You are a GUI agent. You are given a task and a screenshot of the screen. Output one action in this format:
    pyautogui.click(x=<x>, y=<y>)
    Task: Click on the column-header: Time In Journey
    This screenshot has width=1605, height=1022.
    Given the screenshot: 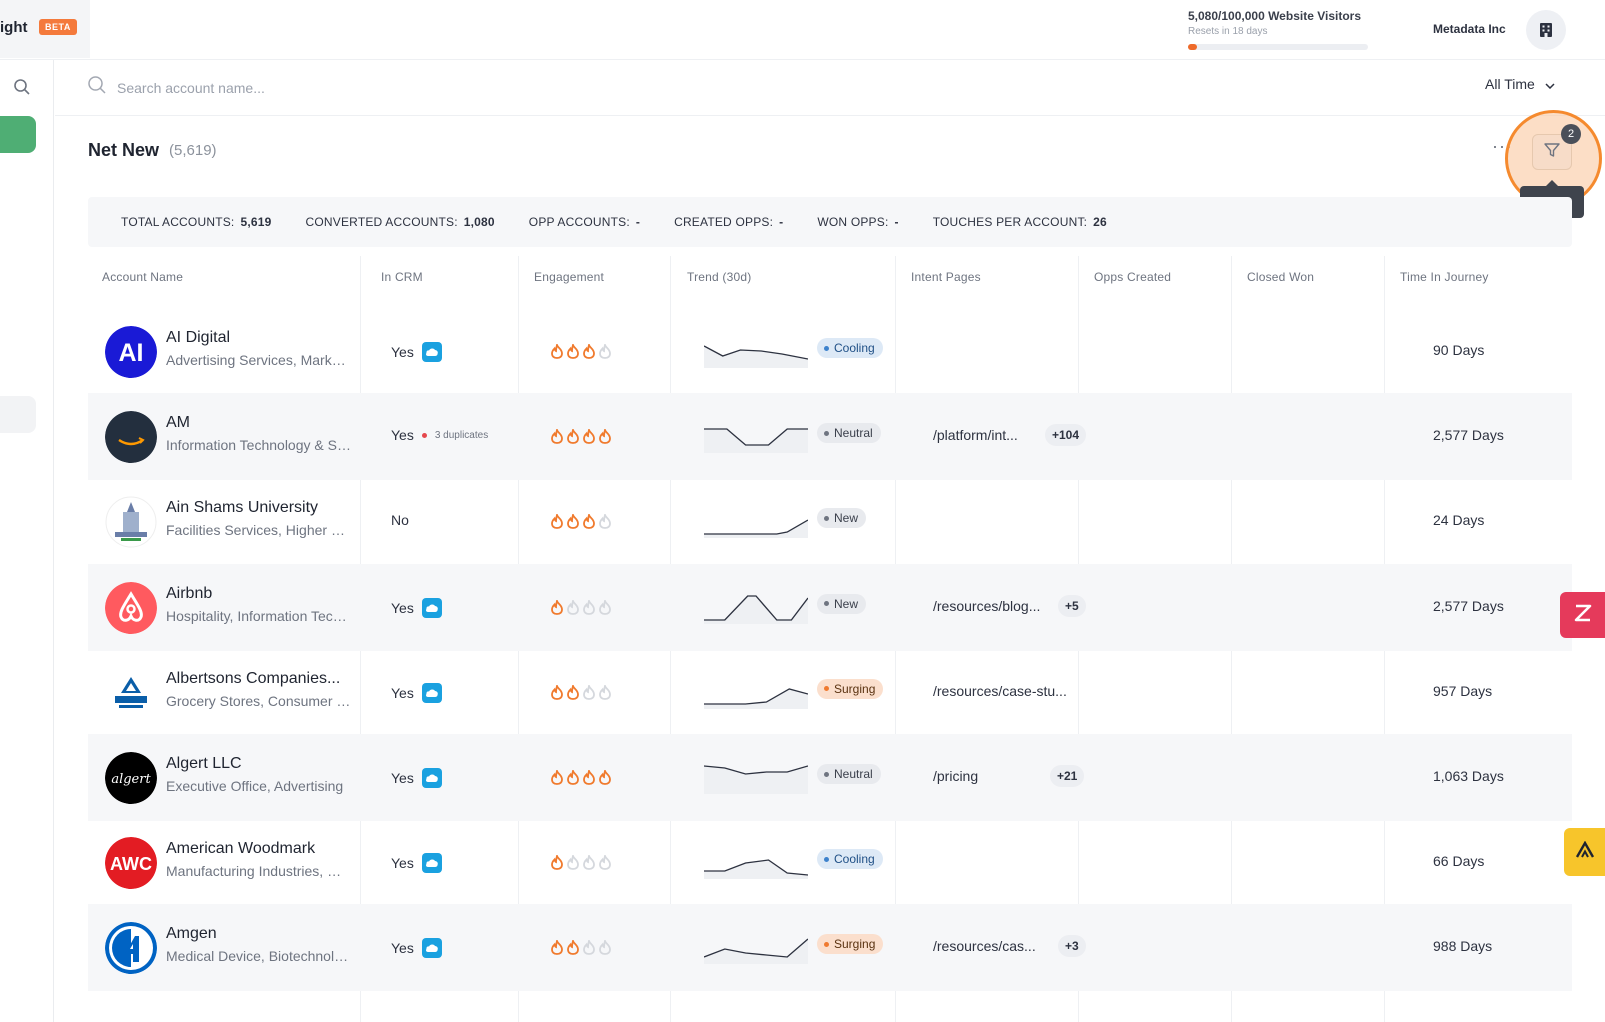 What is the action you would take?
    pyautogui.click(x=1444, y=277)
    